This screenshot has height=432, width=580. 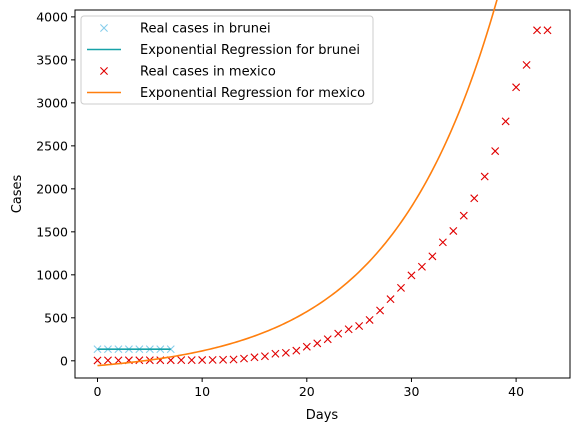 What do you see at coordinates (322, 415) in the screenshot?
I see `x-axis-label: Days` at bounding box center [322, 415].